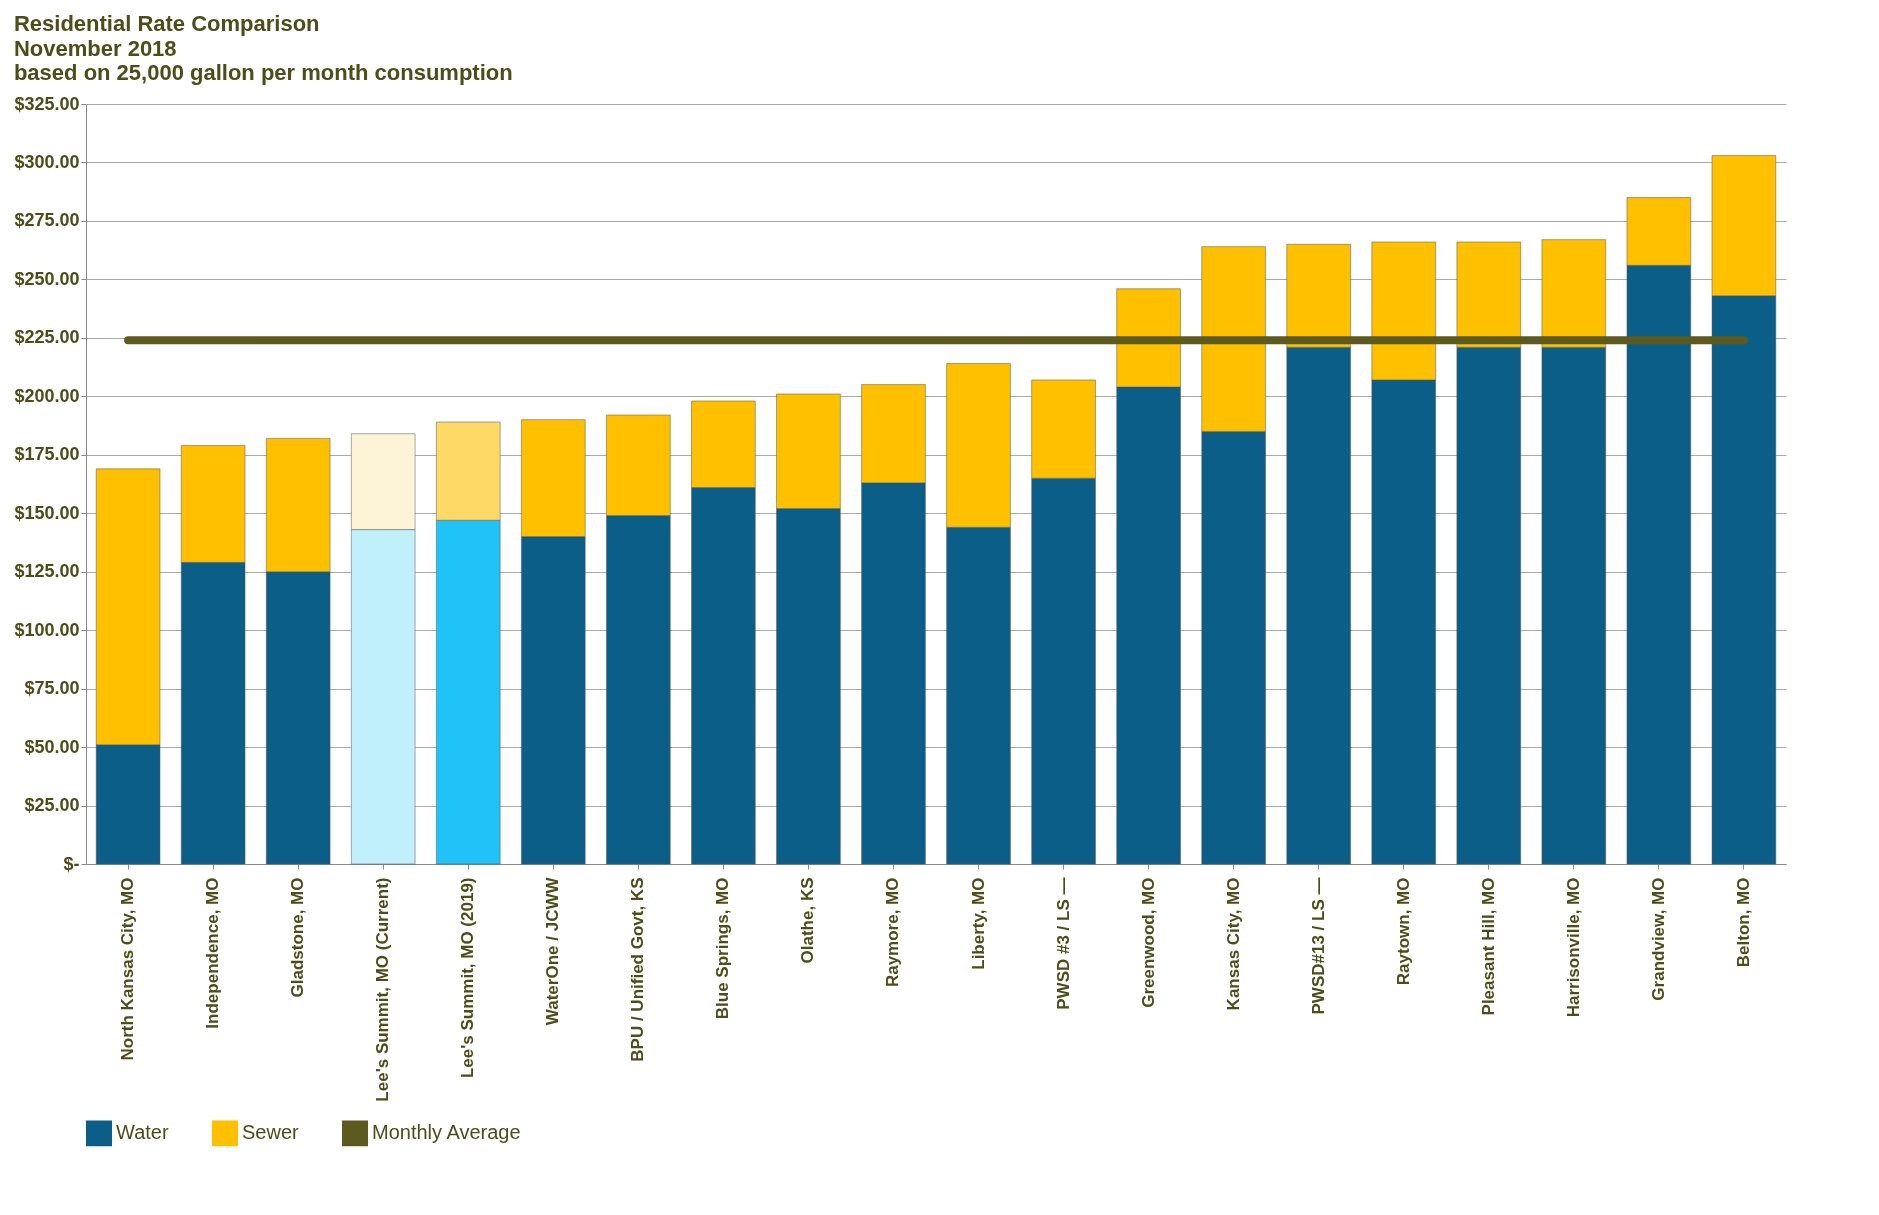  Describe the element at coordinates (1233, 944) in the screenshot. I see `x-tick-label: Kansas City, MO` at that location.